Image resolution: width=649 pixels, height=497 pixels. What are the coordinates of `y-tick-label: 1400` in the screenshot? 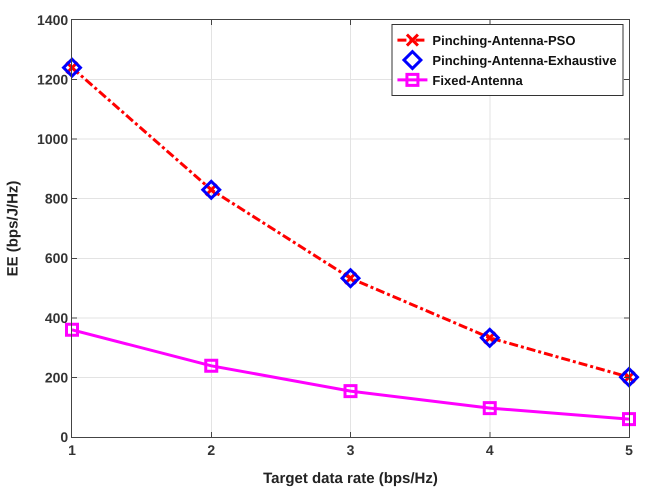 It's located at (52, 20).